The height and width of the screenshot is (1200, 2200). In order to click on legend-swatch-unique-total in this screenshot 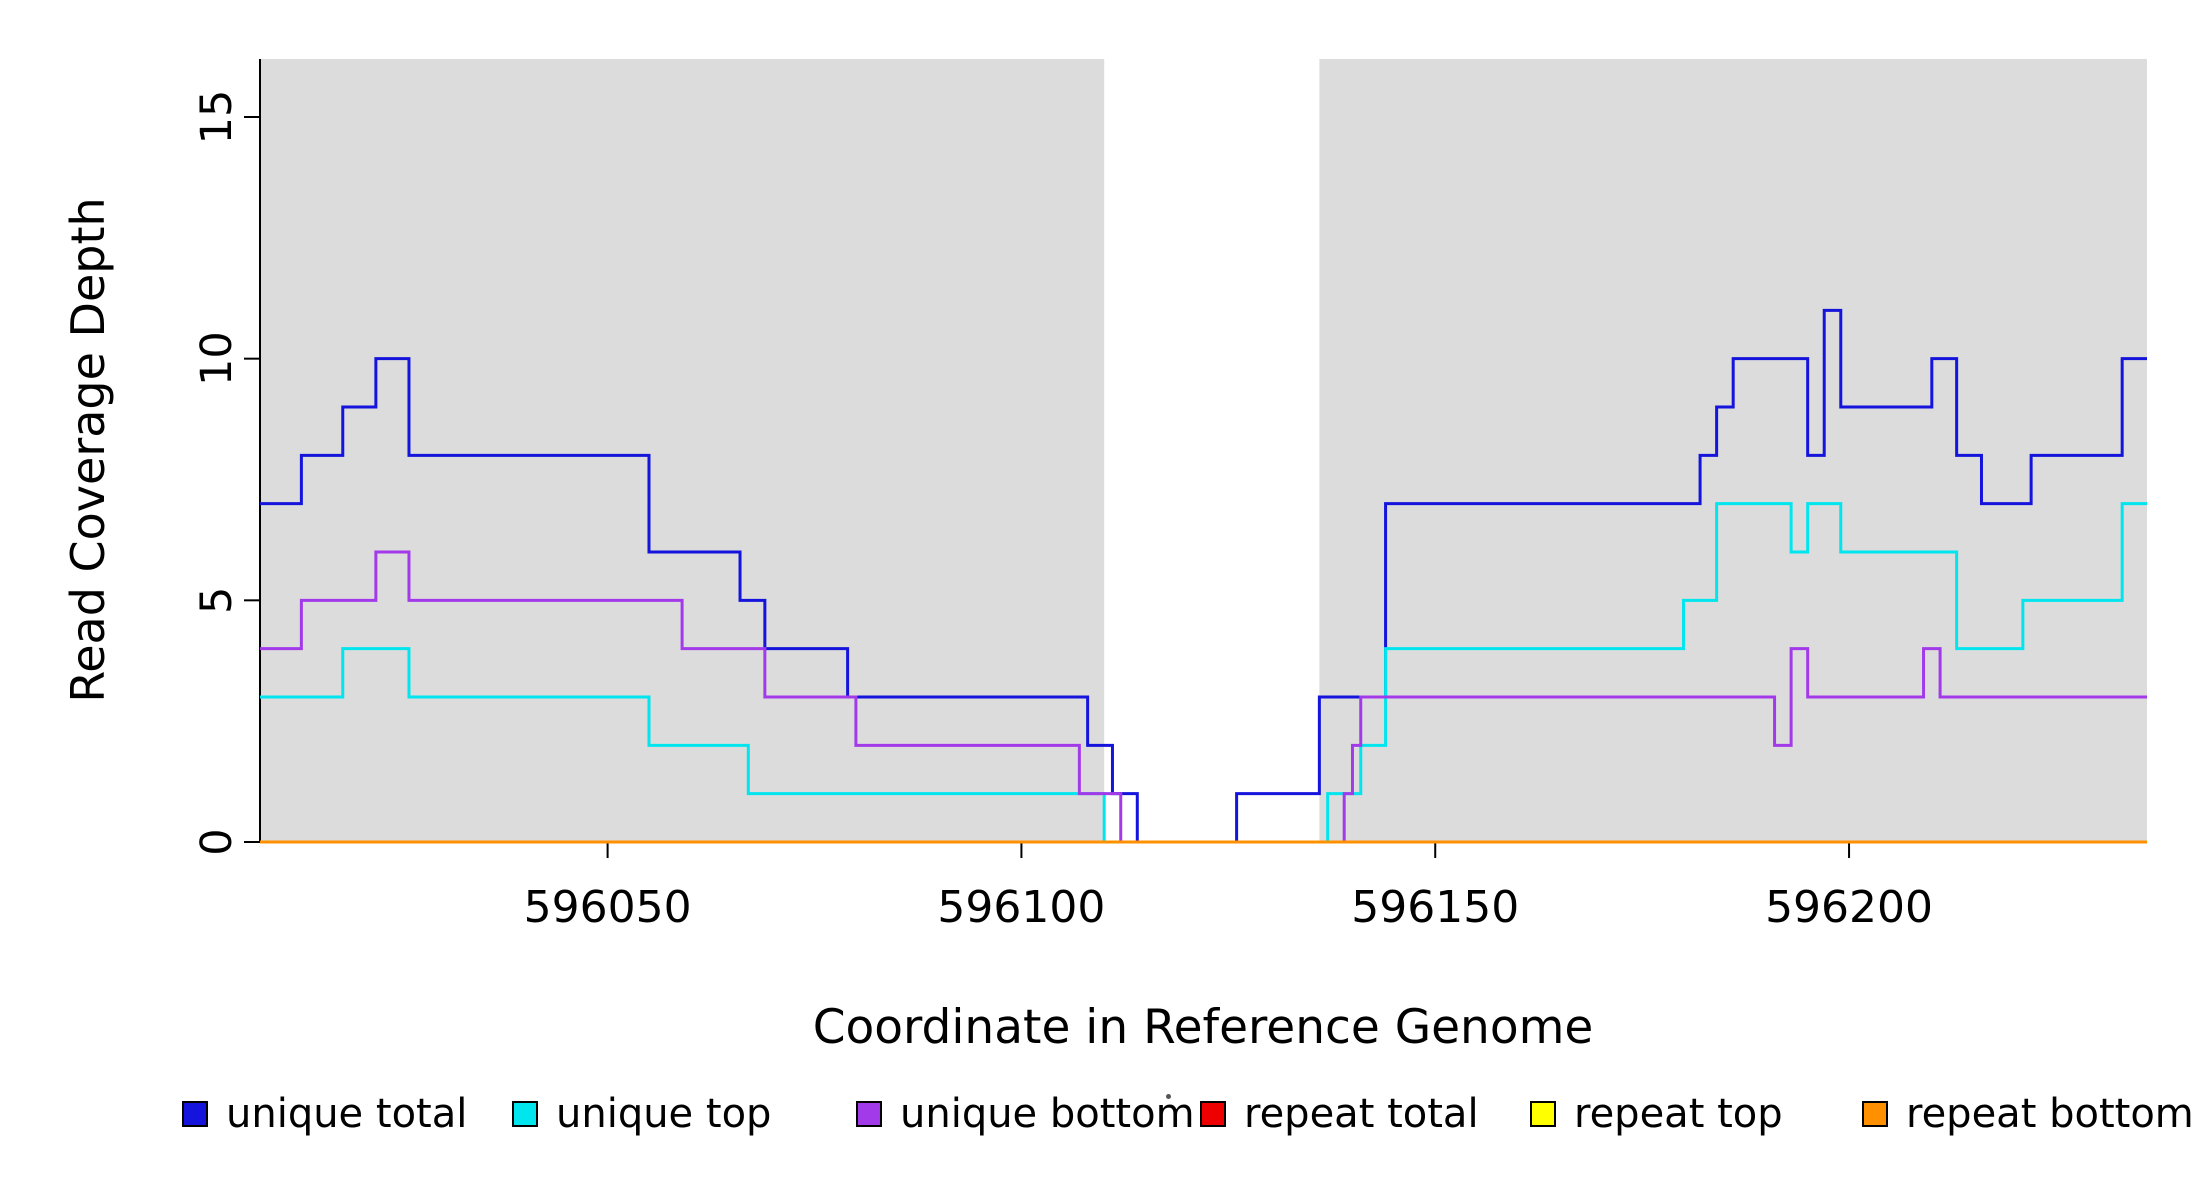, I will do `click(195, 1114)`.